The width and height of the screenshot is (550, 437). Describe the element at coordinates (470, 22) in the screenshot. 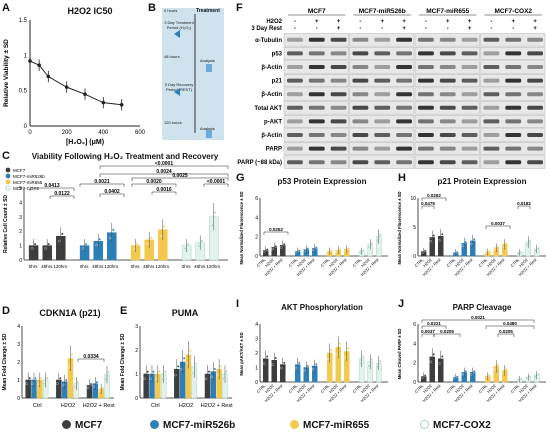

I see `treatment-sign: +` at that location.